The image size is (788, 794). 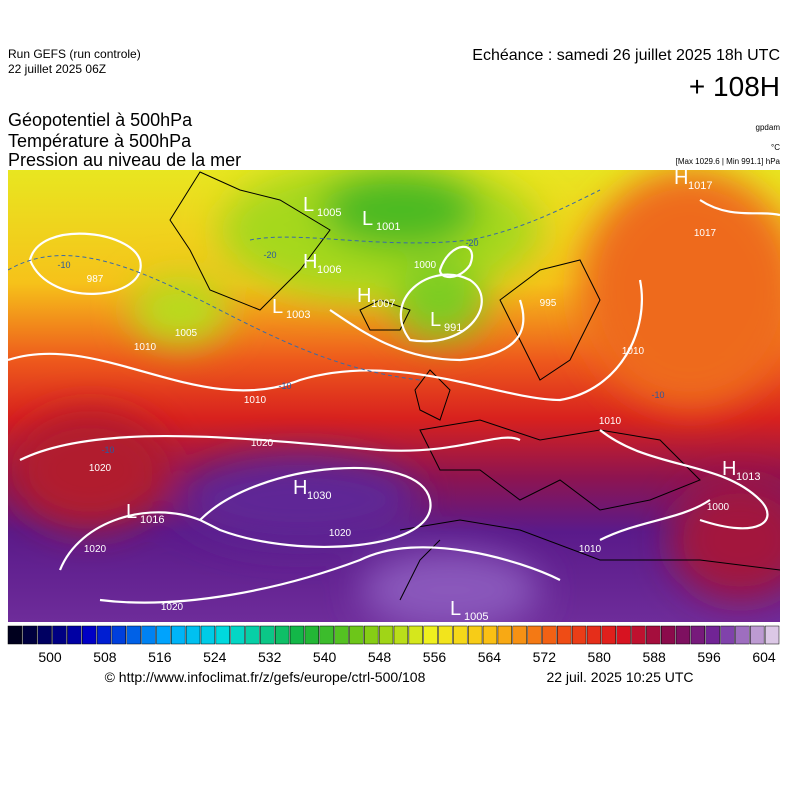 I want to click on run-date: 22 juillet 2025 06Z, so click(x=57, y=69).